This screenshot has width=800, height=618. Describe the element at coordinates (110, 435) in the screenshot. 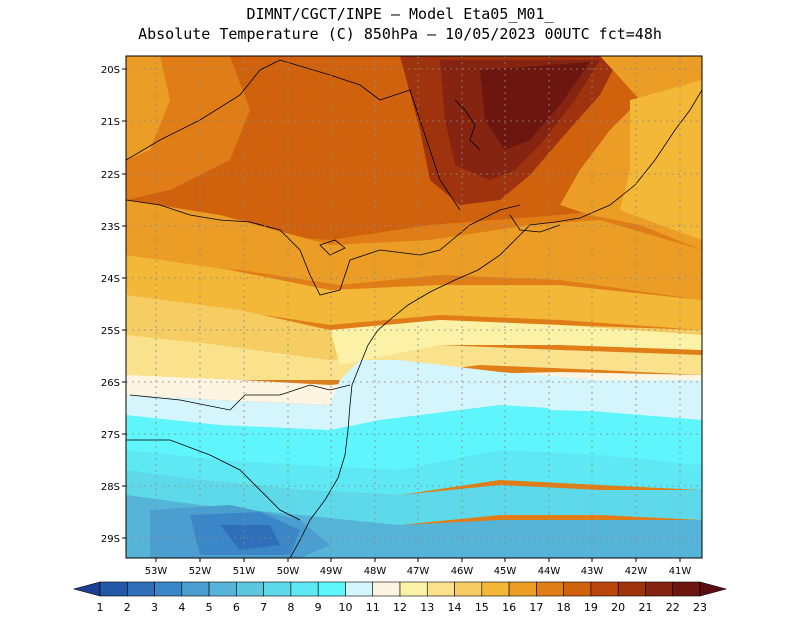

I see `lat-label: 27S` at that location.